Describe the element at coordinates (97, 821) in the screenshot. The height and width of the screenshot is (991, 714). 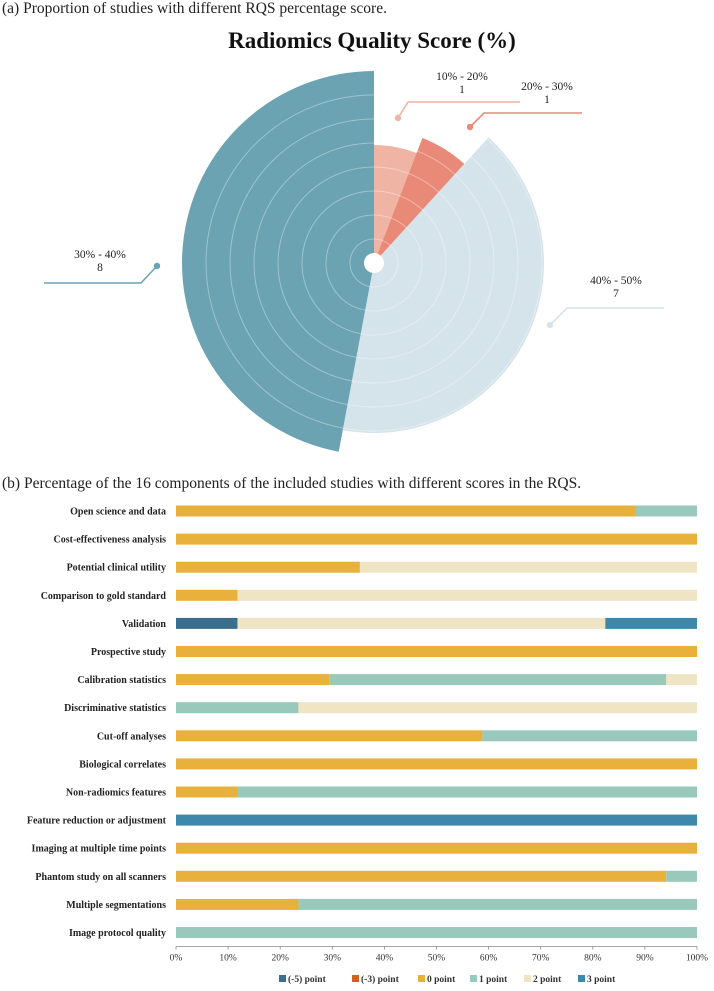
I see `row-label: Feature reduction or adjustment` at that location.